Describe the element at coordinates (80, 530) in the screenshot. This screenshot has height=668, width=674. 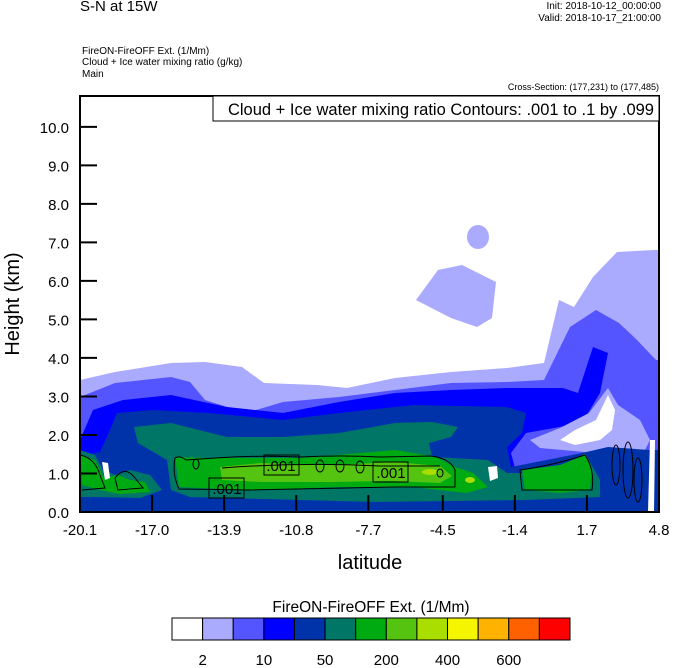
I see `x-tick-label: -20.1` at that location.